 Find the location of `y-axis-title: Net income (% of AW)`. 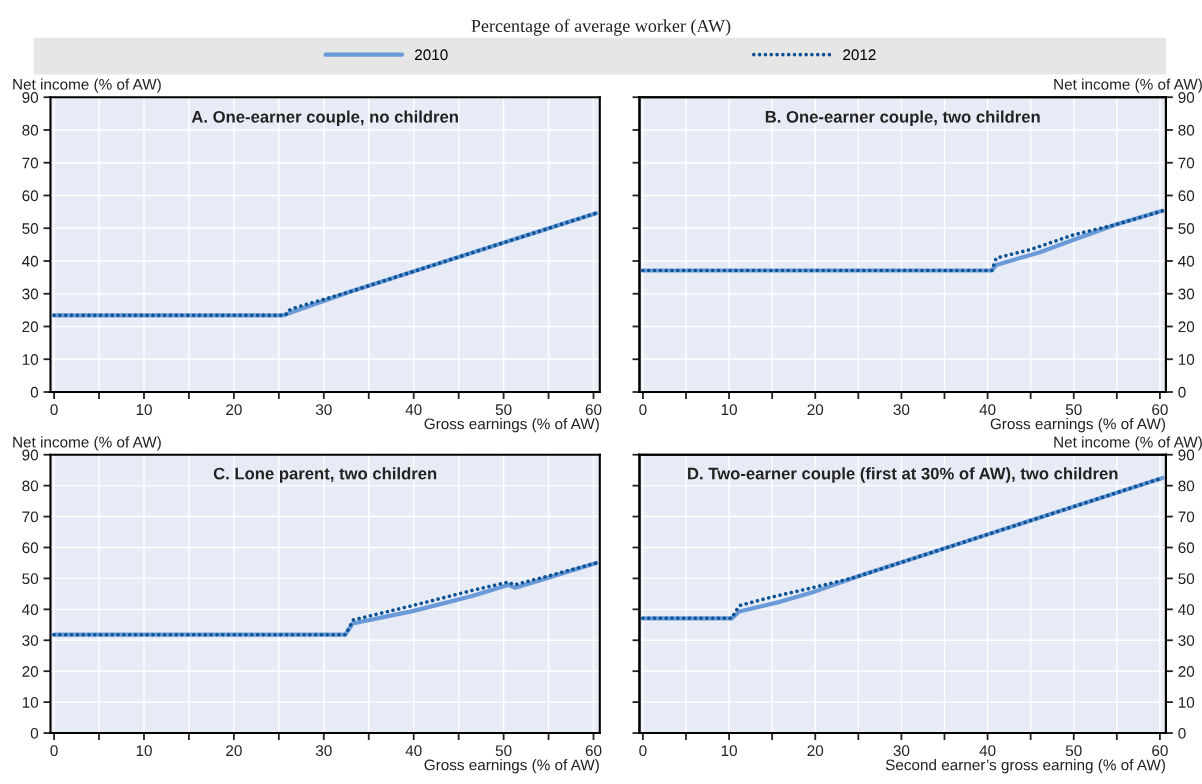

y-axis-title: Net income (% of AW) is located at coordinates (87, 85).